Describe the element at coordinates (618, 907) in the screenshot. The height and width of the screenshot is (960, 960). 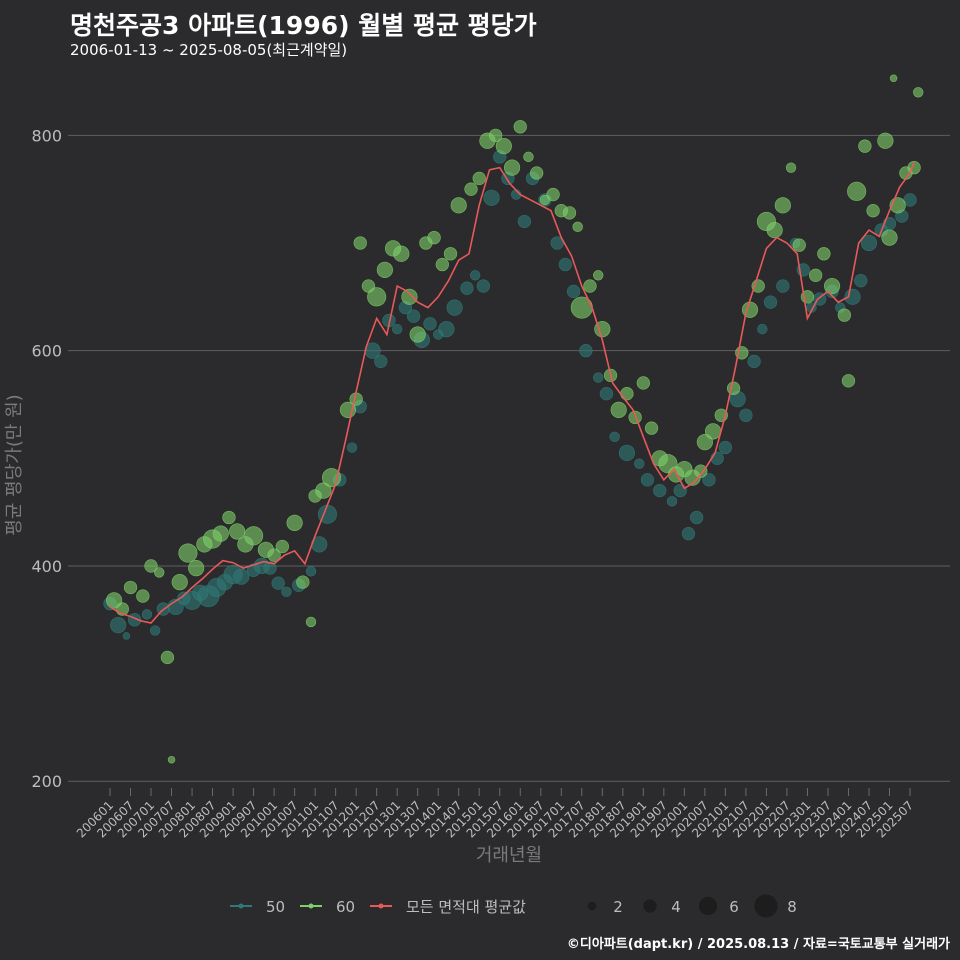
I see `size-legend-label: 2` at that location.